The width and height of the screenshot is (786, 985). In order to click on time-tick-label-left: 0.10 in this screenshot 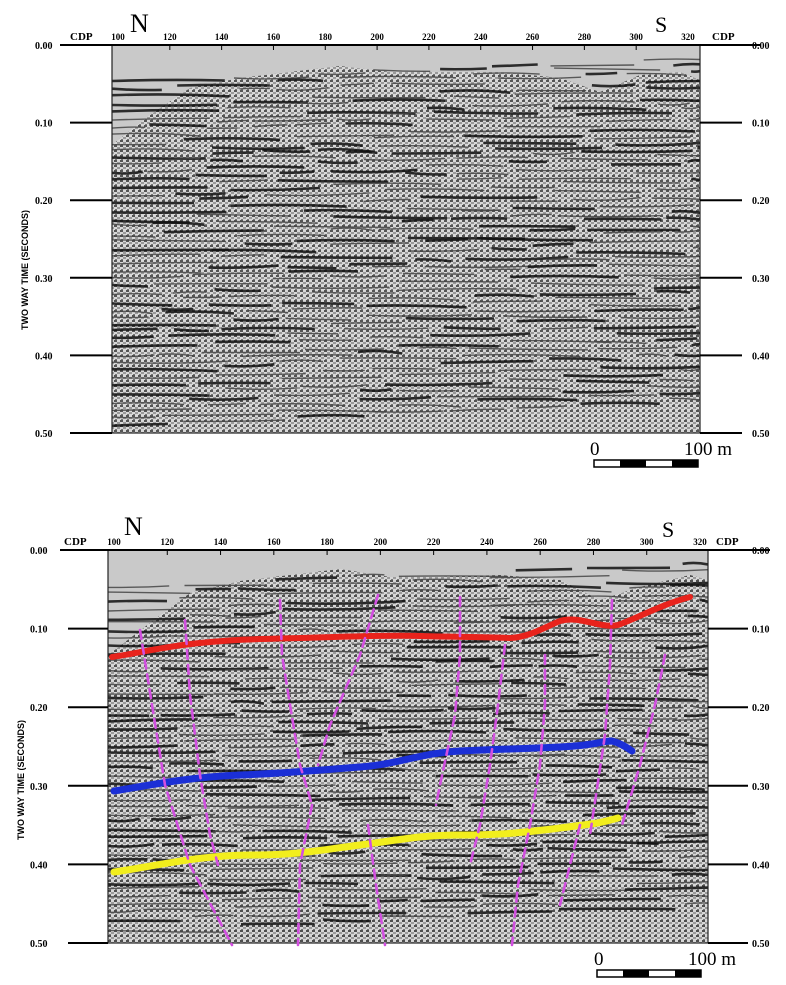, I will do `click(39, 630)`.